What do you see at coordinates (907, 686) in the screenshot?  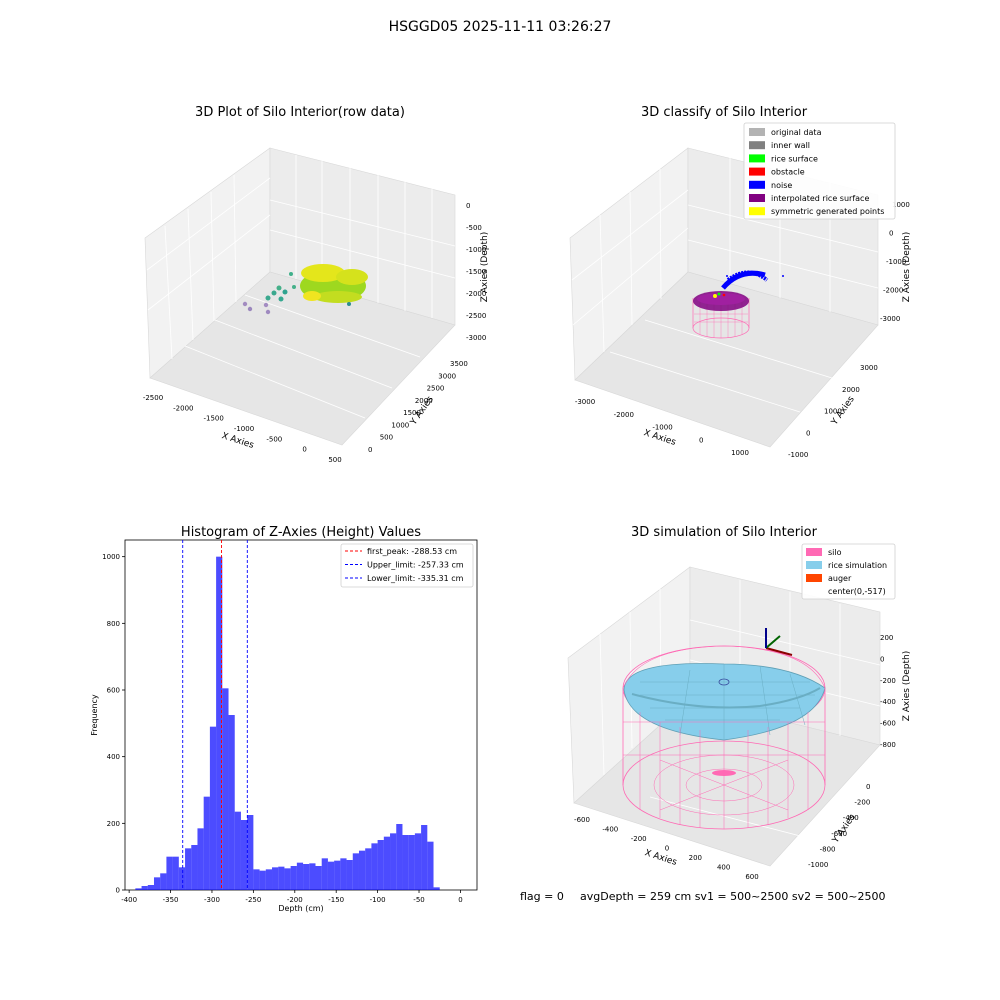 I see `simulation-zlabel: Z Axies (Depth)` at bounding box center [907, 686].